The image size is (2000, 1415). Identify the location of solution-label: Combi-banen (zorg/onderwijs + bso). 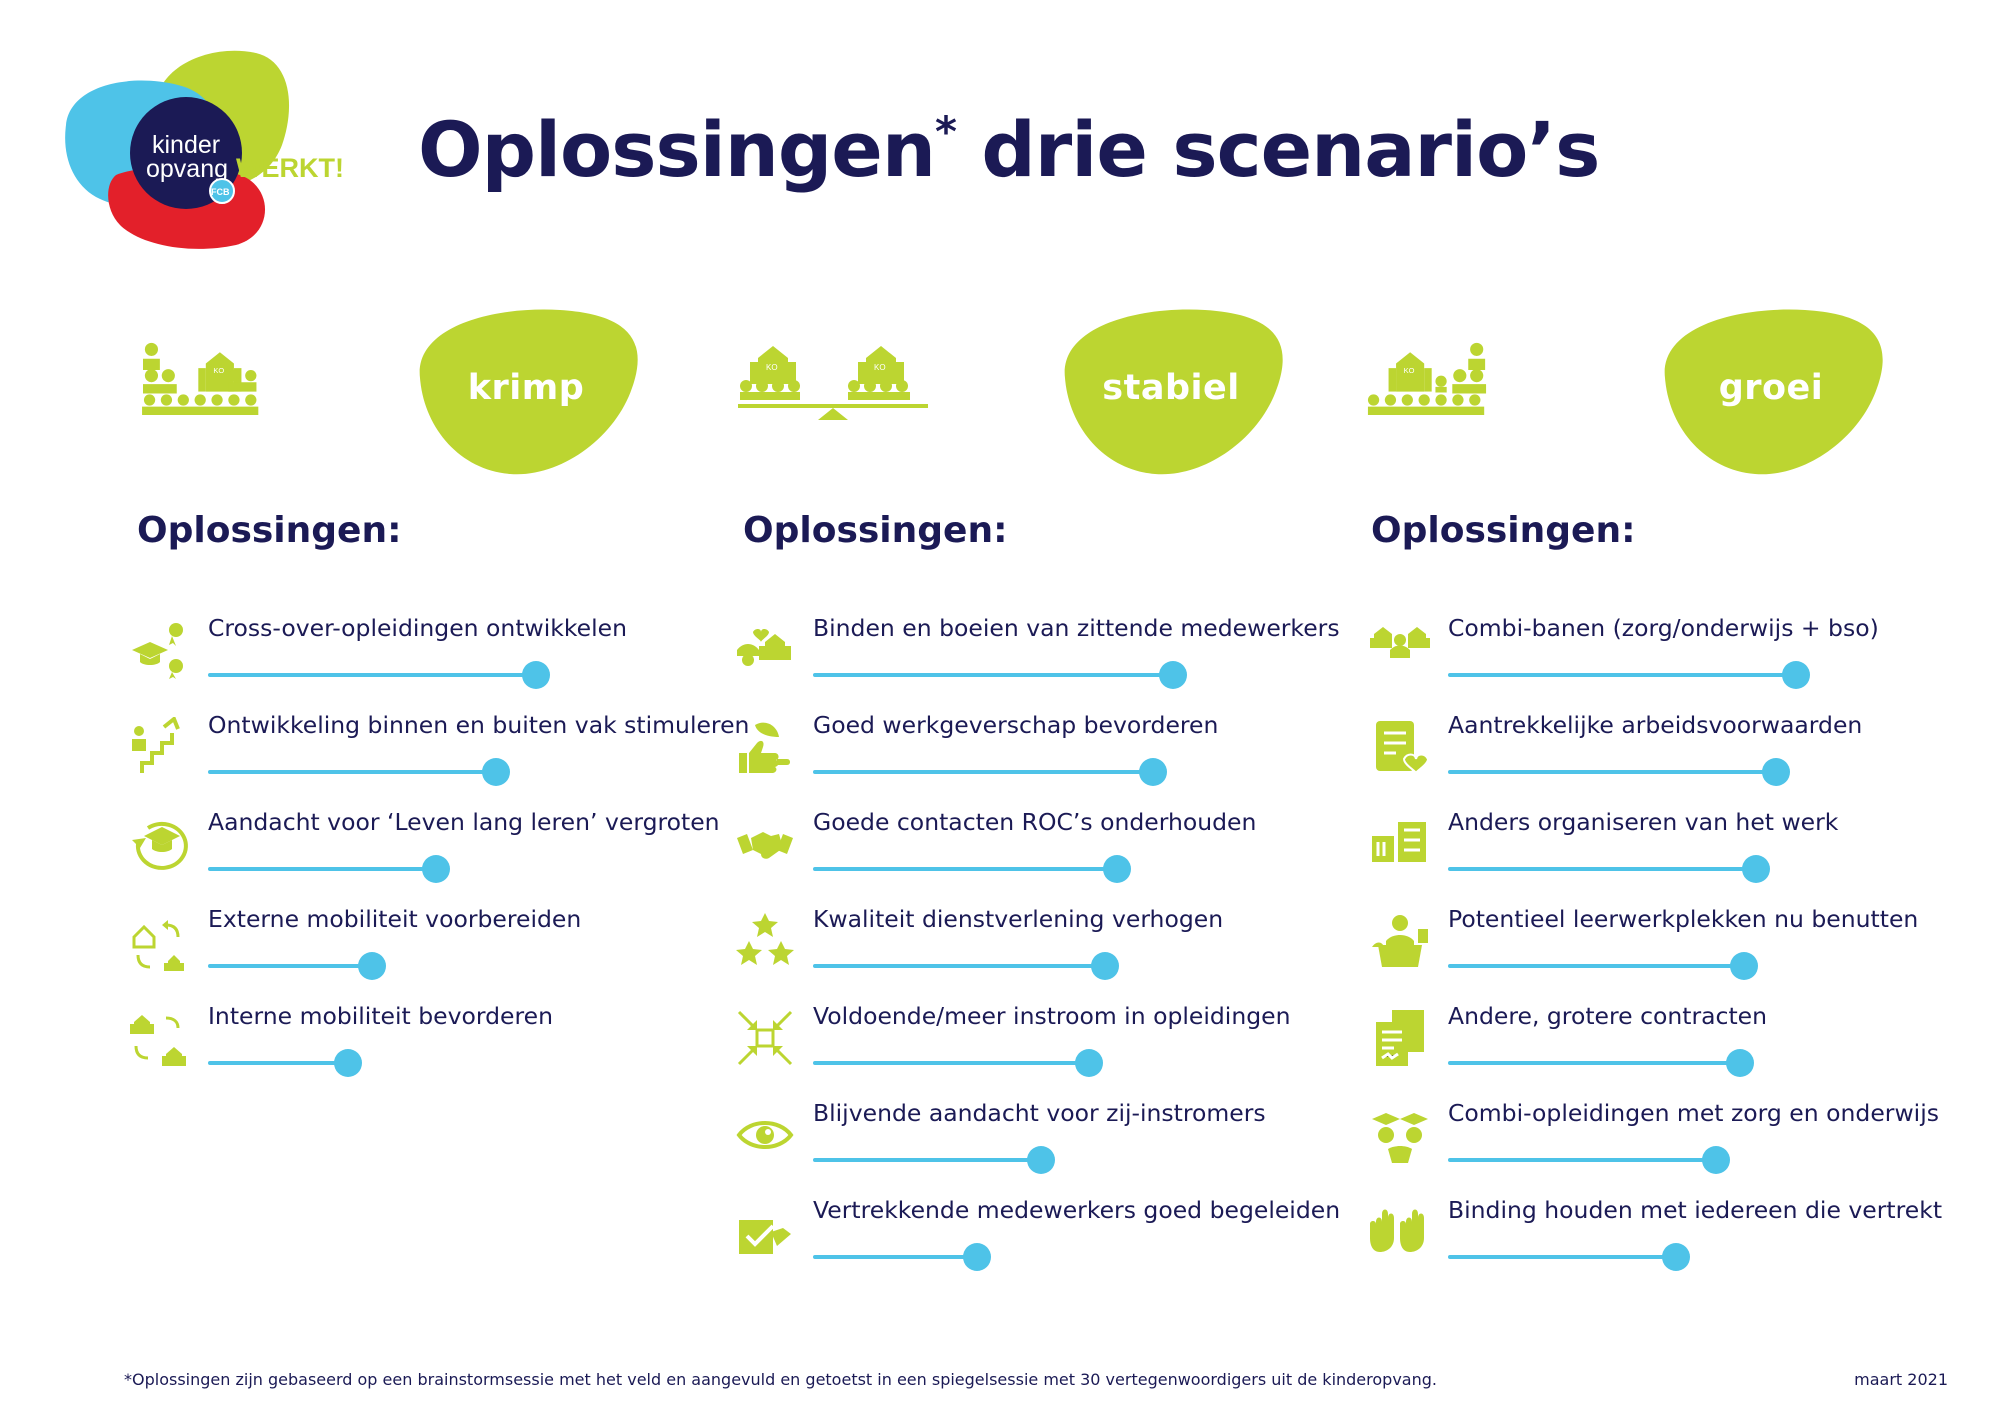
(1663, 628).